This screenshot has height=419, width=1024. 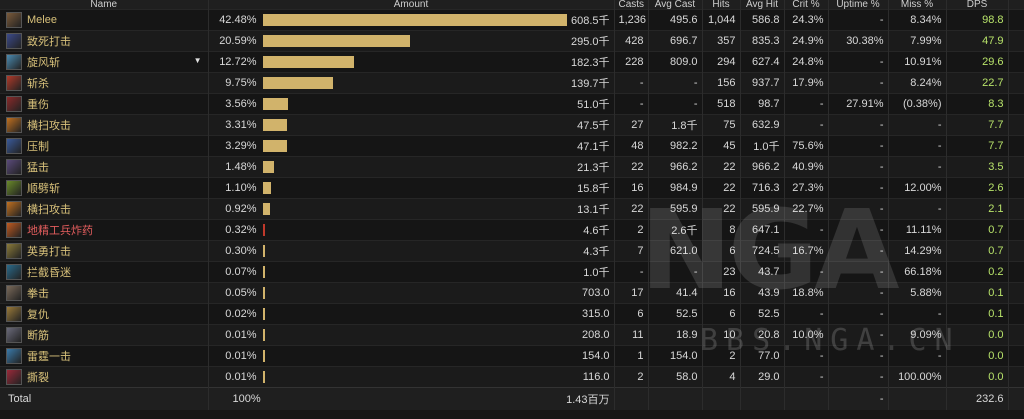 What do you see at coordinates (104, 41) in the screenshot?
I see `ability-name-cell: 致死打击` at bounding box center [104, 41].